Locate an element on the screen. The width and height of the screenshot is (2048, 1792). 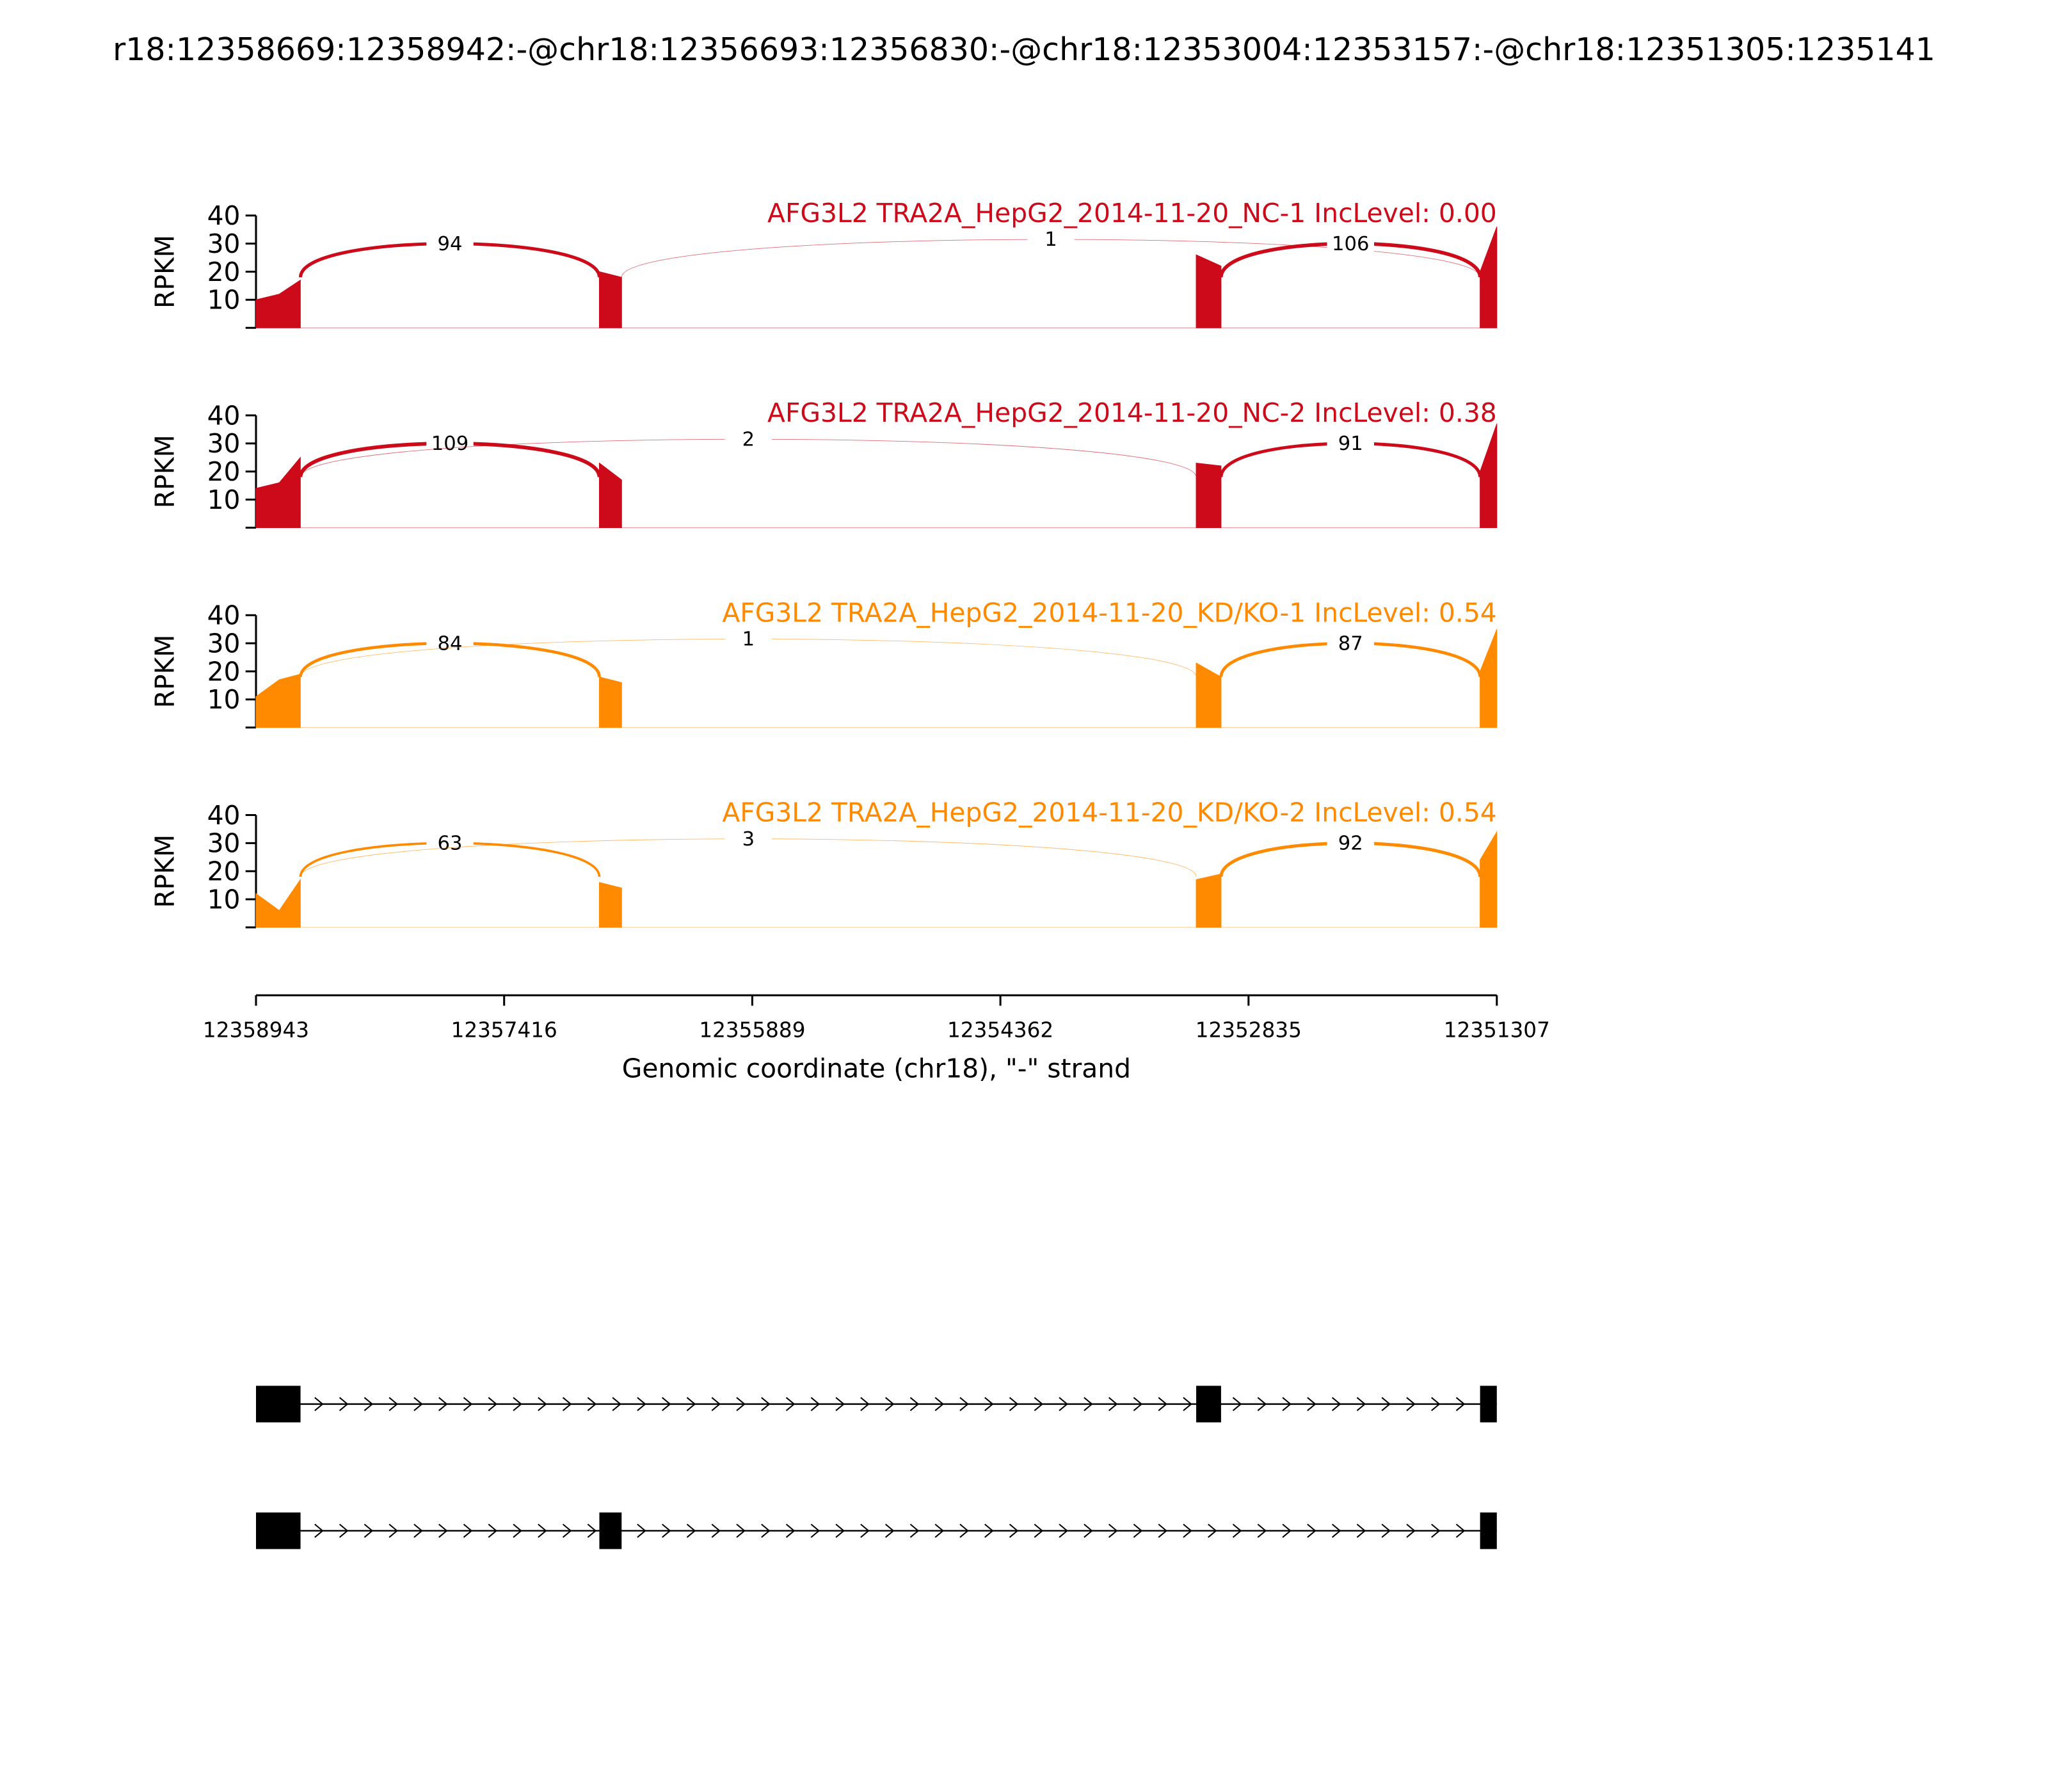
junction-label: 3 is located at coordinates (748, 839).